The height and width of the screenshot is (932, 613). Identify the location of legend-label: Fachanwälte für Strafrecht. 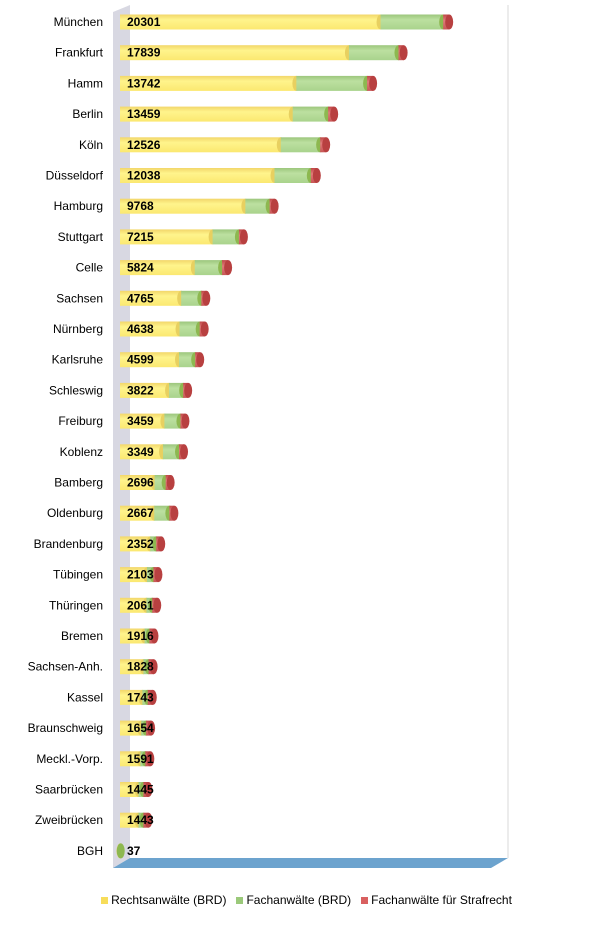
(441, 900).